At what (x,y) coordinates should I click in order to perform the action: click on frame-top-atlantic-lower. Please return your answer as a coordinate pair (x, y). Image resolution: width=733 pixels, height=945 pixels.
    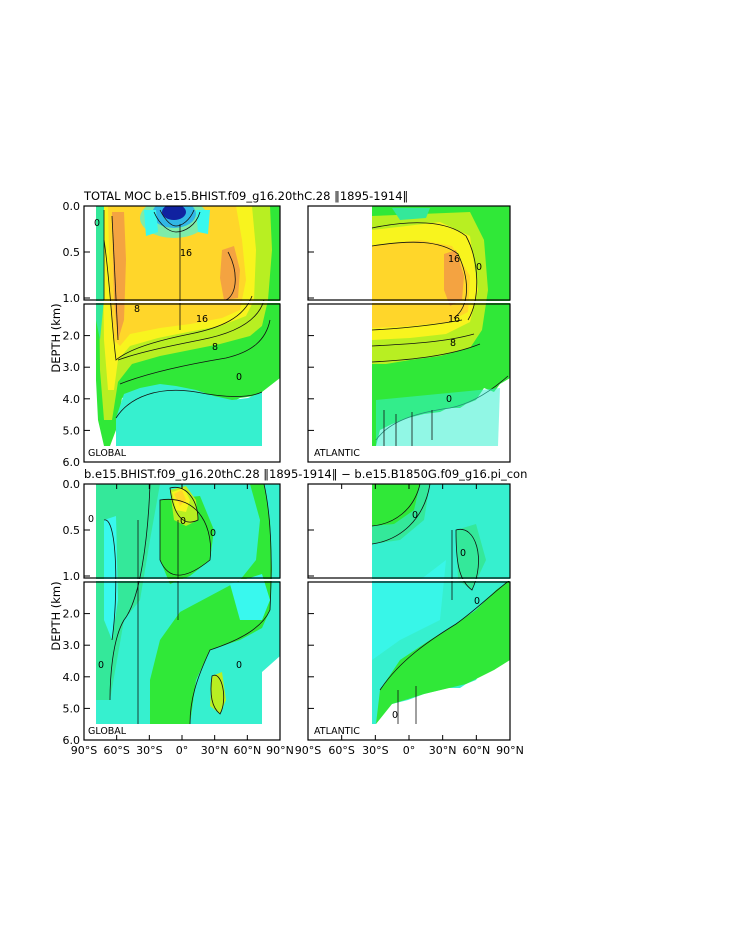
    Looking at the image, I should click on (409, 383).